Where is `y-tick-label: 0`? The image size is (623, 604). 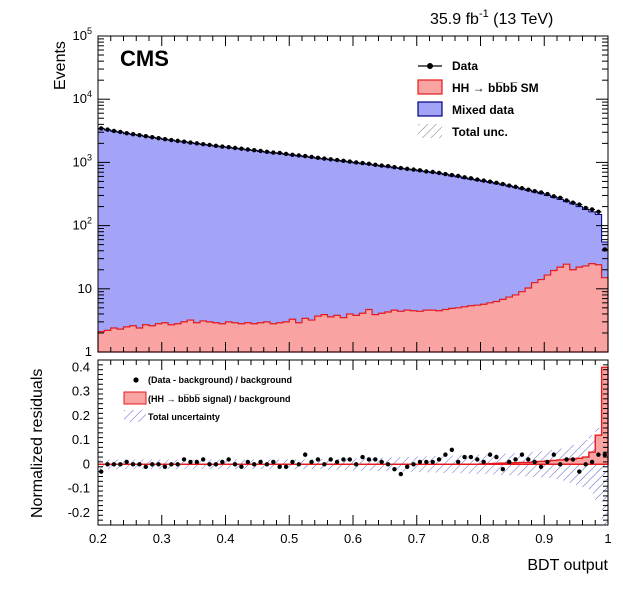 y-tick-label: 0 is located at coordinates (86, 463).